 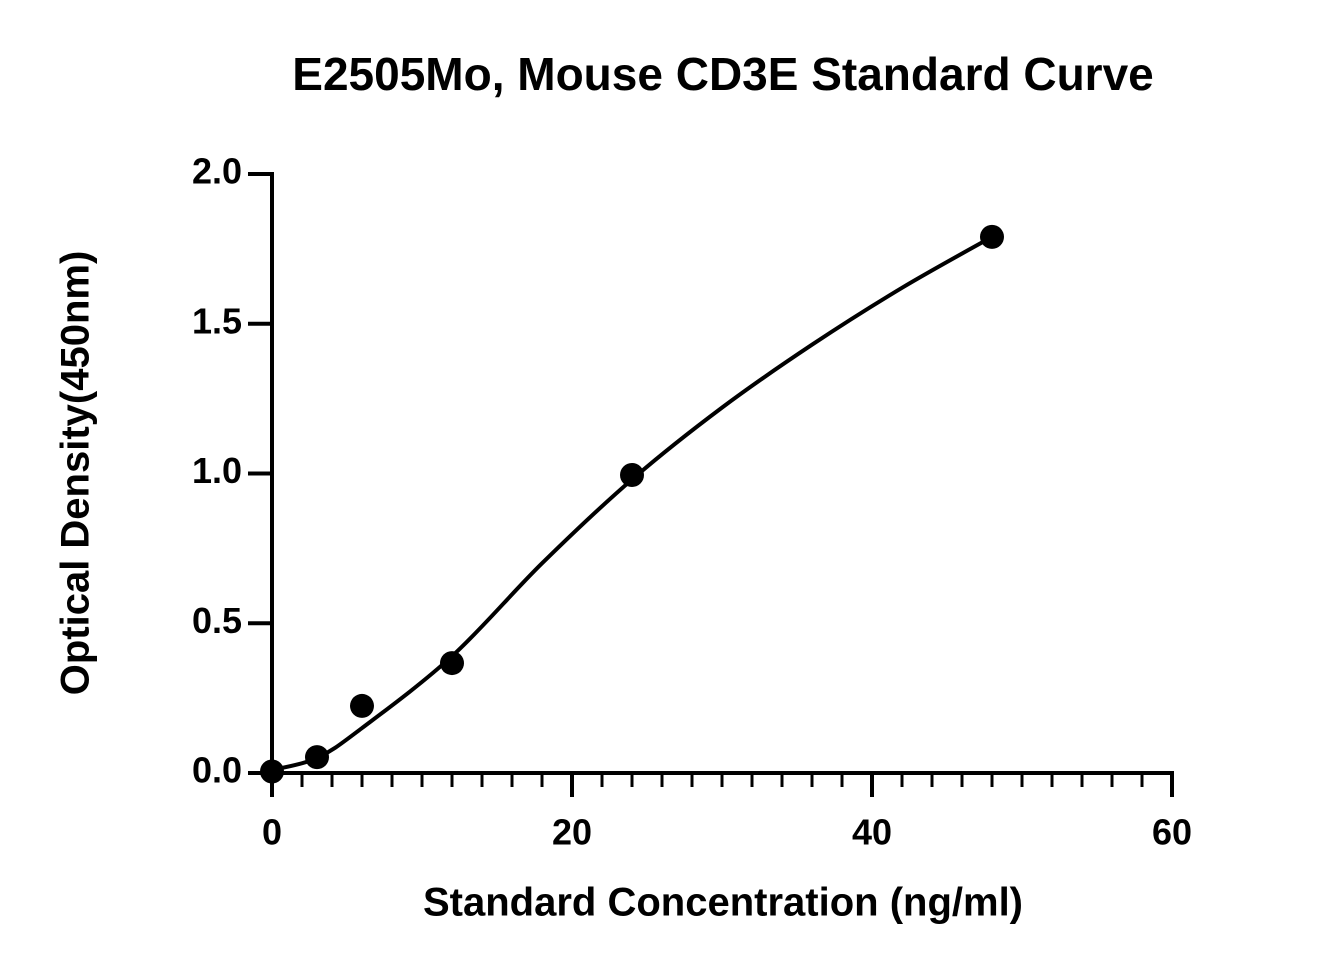 What do you see at coordinates (217, 171) in the screenshot?
I see `y-tick-label: 2.0` at bounding box center [217, 171].